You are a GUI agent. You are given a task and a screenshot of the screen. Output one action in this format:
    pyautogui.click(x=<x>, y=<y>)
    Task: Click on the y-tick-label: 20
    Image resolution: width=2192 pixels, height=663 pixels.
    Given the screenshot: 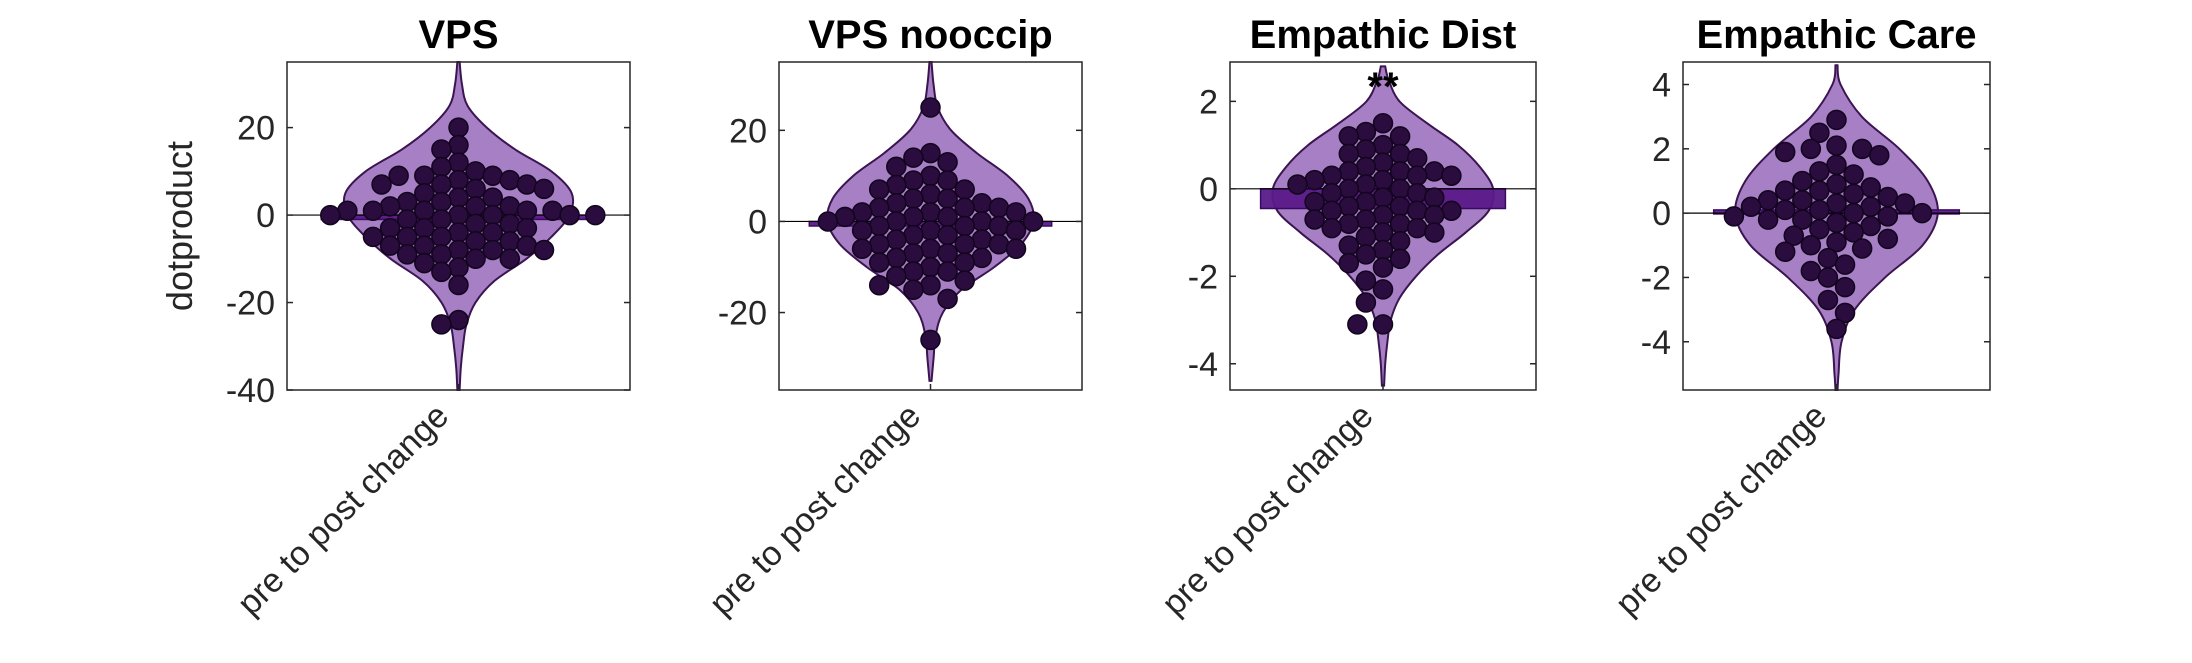 What is the action you would take?
    pyautogui.click(x=748, y=131)
    